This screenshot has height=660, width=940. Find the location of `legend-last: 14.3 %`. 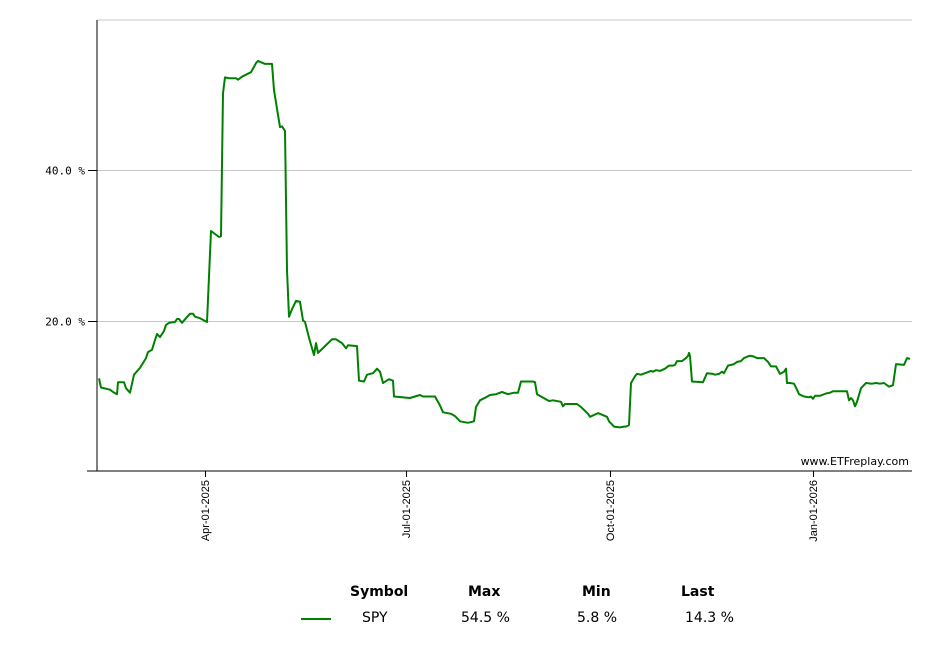

legend-last: 14.3 % is located at coordinates (709, 618).